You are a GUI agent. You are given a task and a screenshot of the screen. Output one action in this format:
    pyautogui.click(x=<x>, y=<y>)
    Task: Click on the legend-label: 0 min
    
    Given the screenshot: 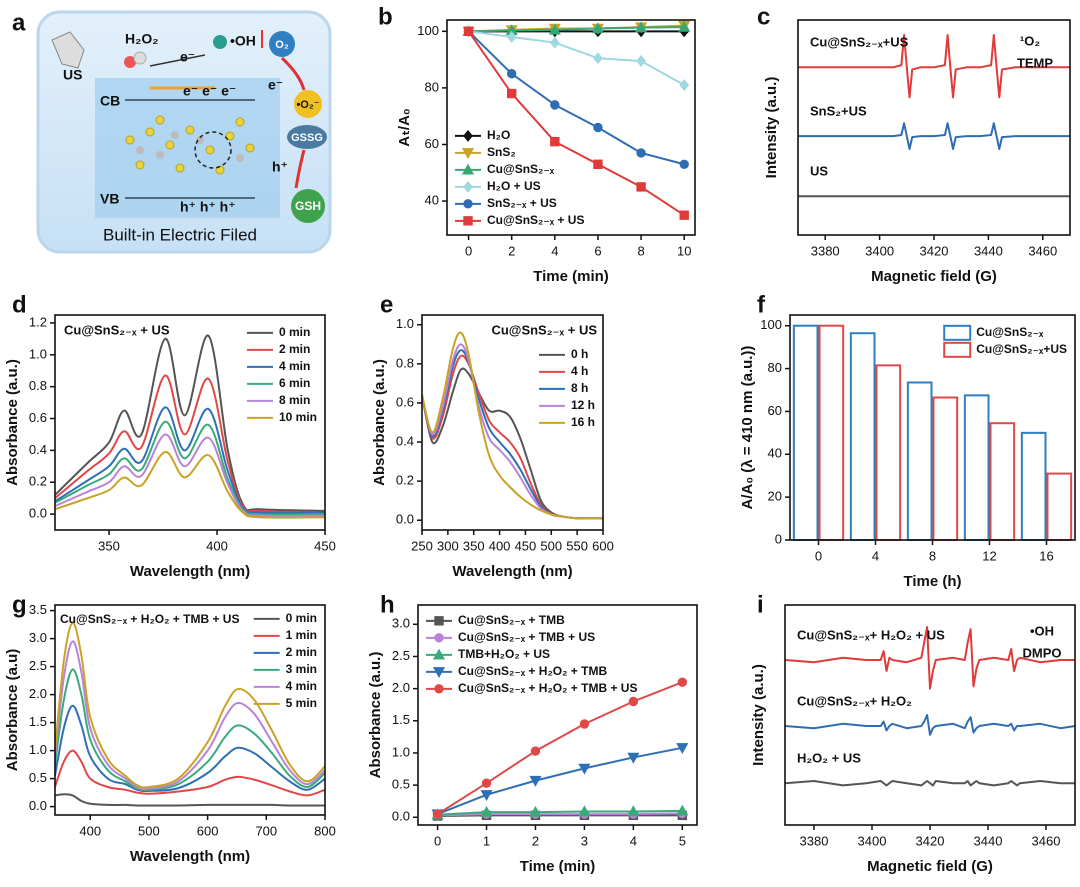 What is the action you would take?
    pyautogui.click(x=294, y=332)
    